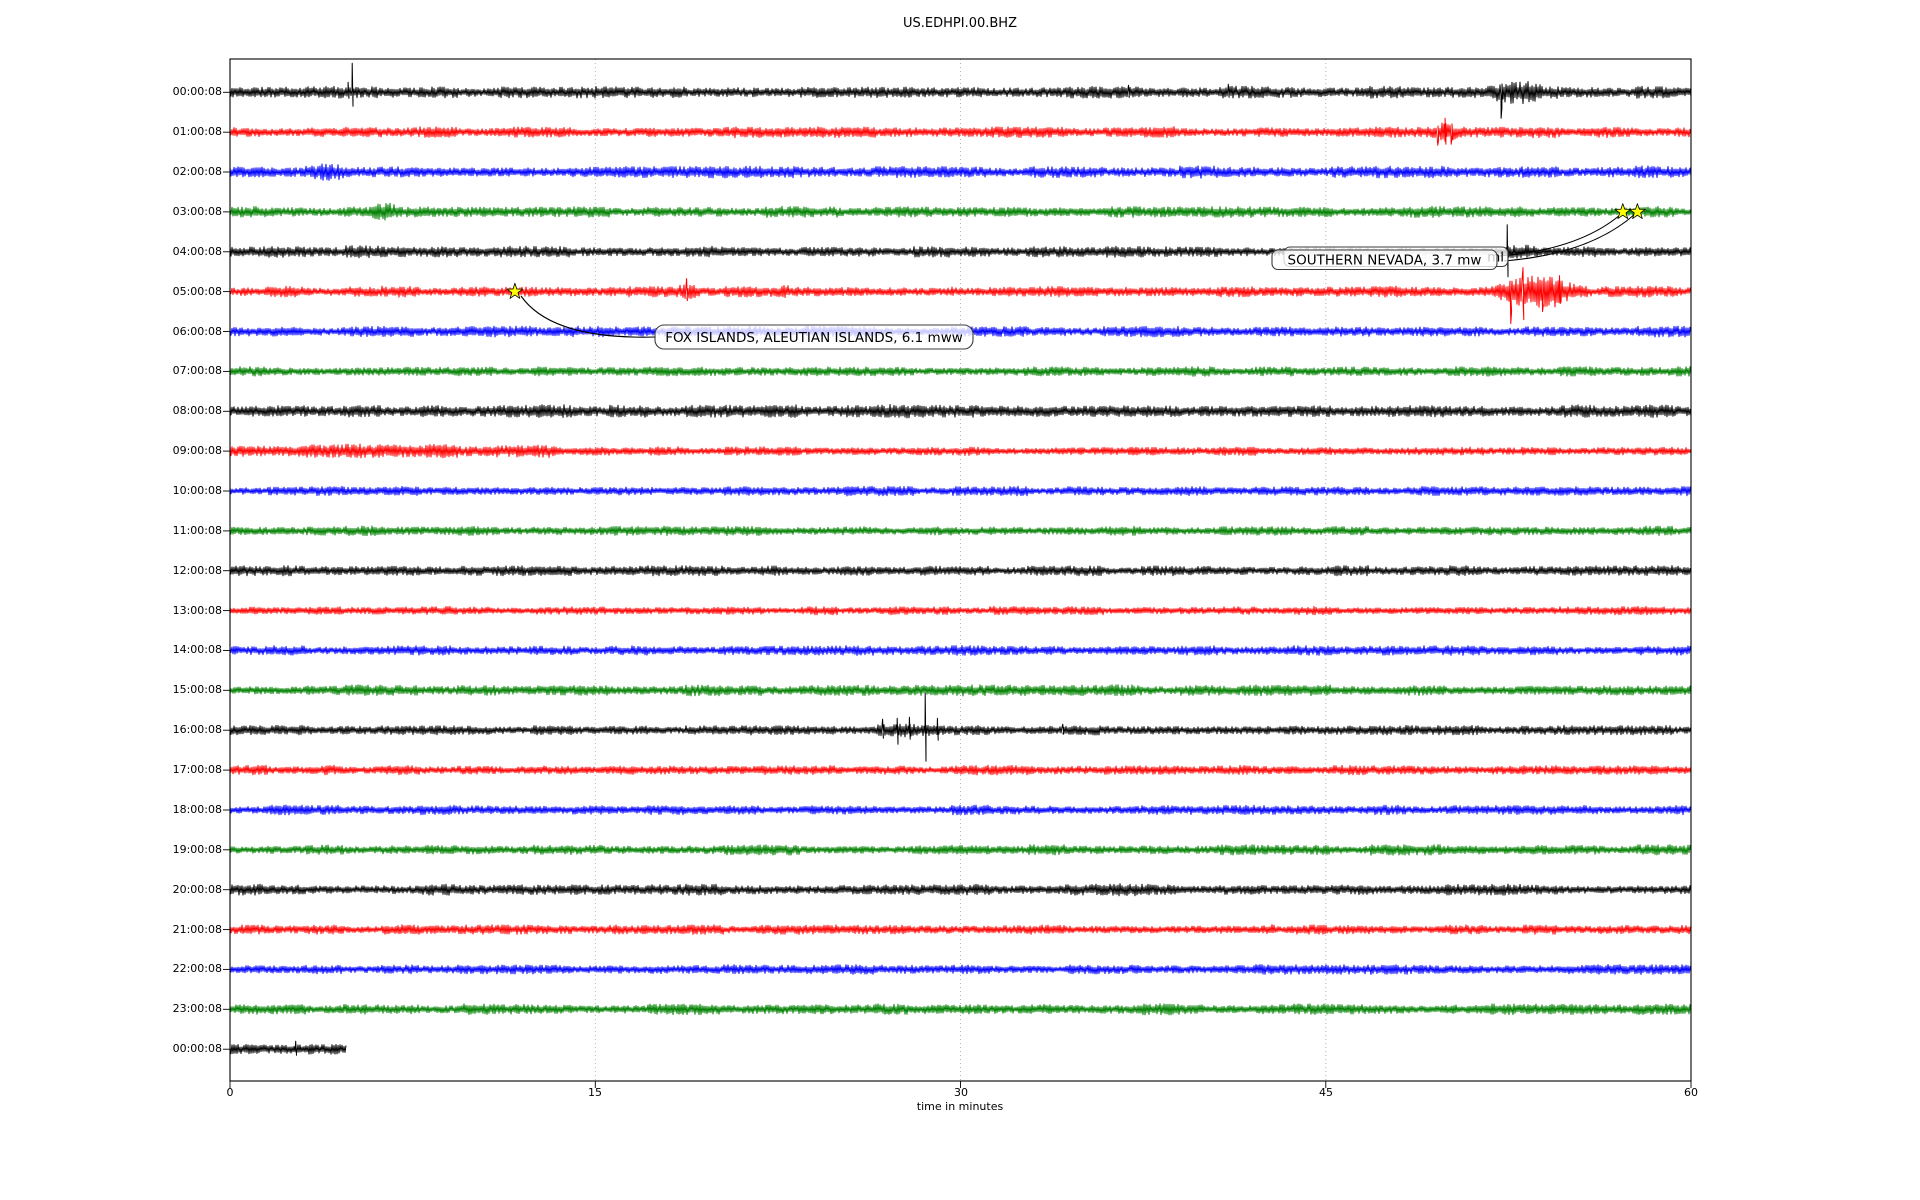 This screenshot has height=1200, width=1920. Describe the element at coordinates (197, 331) in the screenshot. I see `y-tick-label: 06:00:08` at that location.